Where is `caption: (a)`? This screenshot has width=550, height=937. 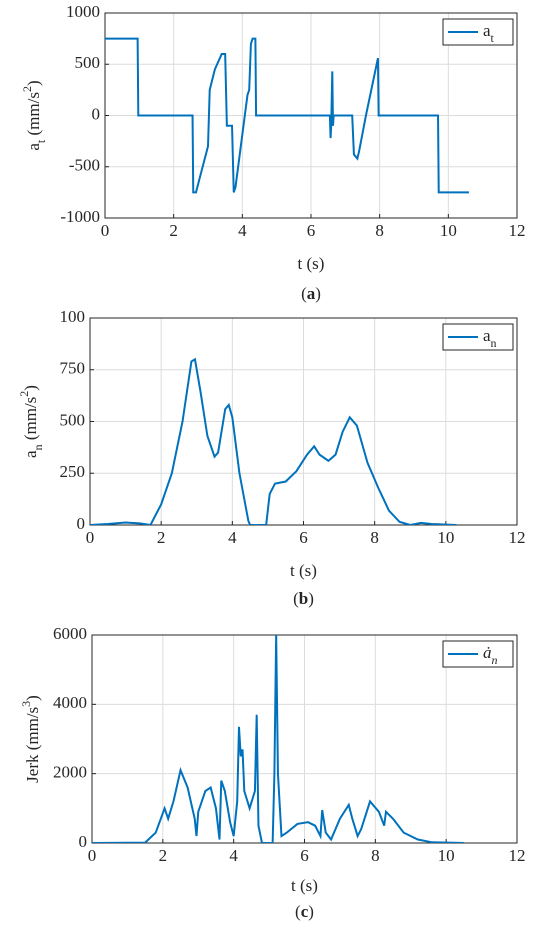
caption: (a) is located at coordinates (311, 293).